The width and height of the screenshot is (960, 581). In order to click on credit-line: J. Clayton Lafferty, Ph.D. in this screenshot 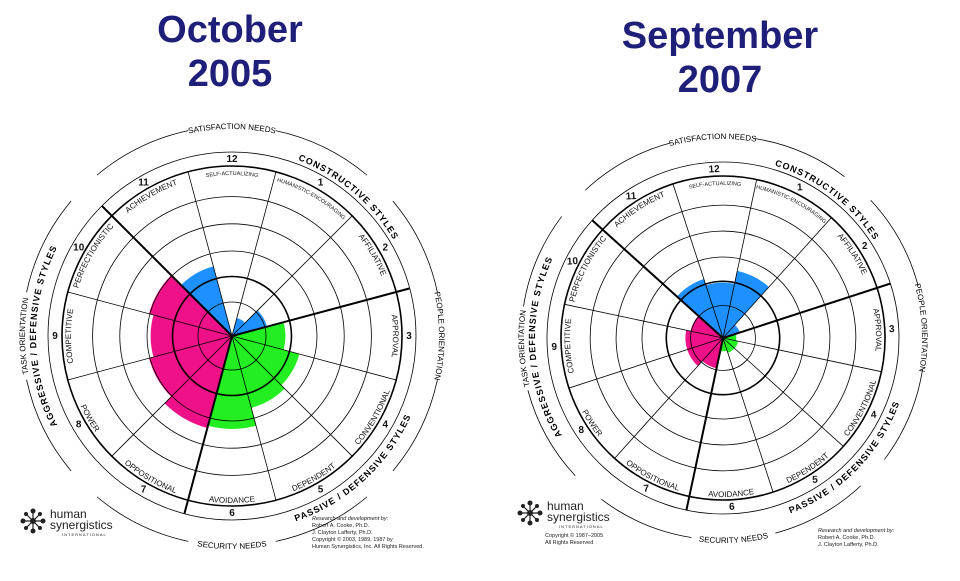, I will do `click(848, 545)`.